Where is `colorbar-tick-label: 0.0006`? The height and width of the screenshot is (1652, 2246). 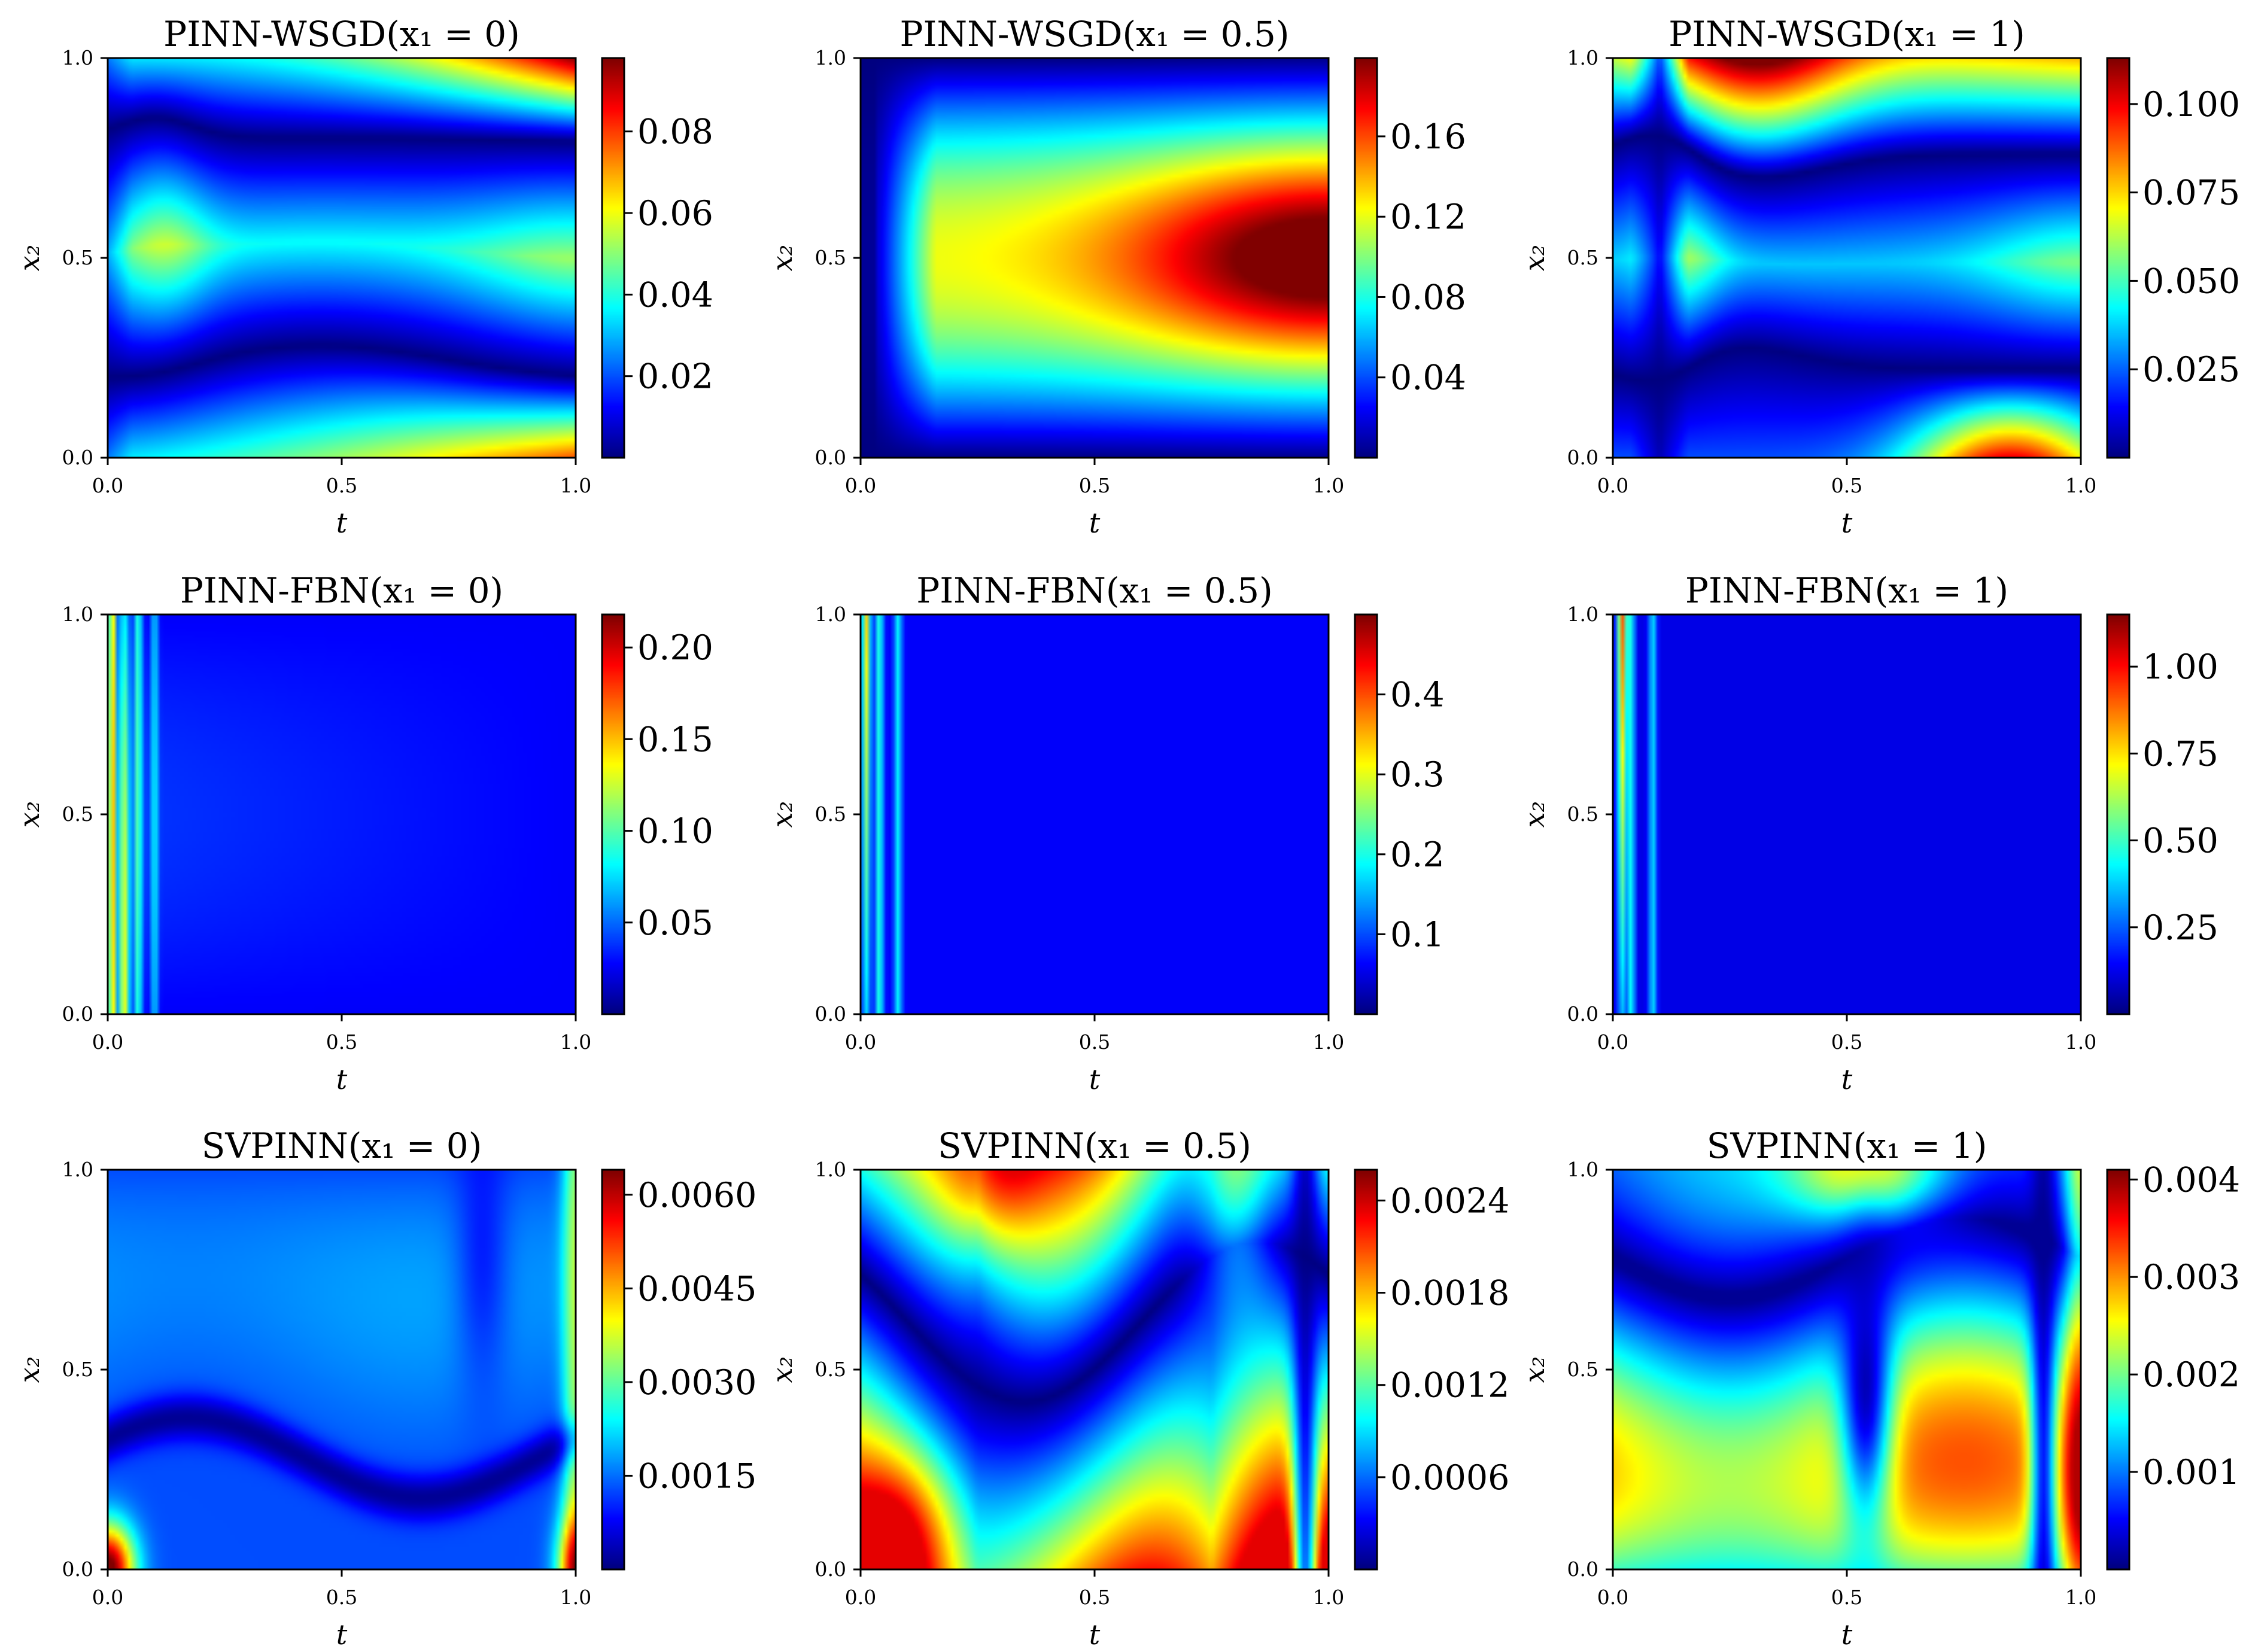
colorbar-tick-label: 0.0006 is located at coordinates (1449, 1478).